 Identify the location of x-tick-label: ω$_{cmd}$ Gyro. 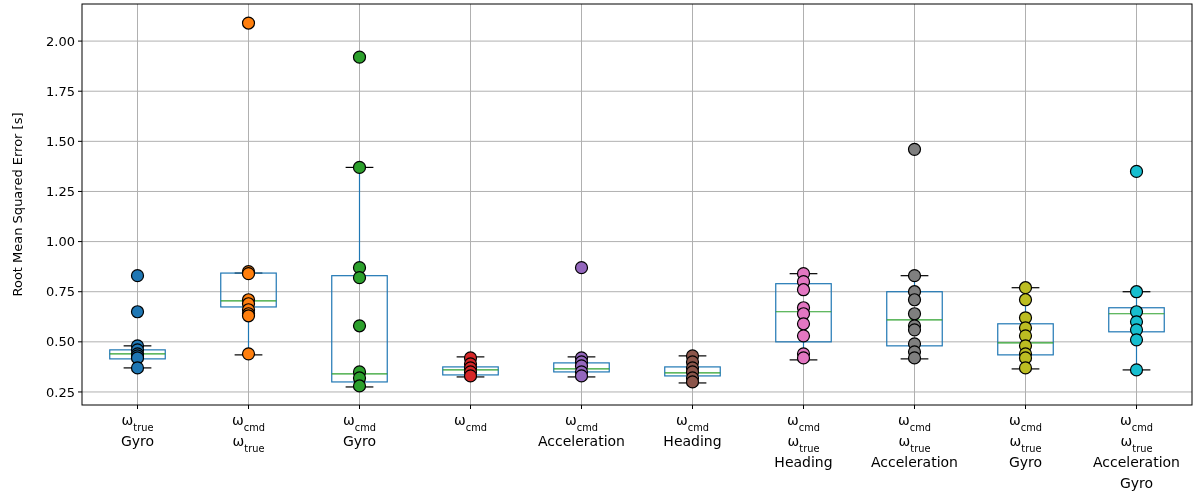
(359, 430).